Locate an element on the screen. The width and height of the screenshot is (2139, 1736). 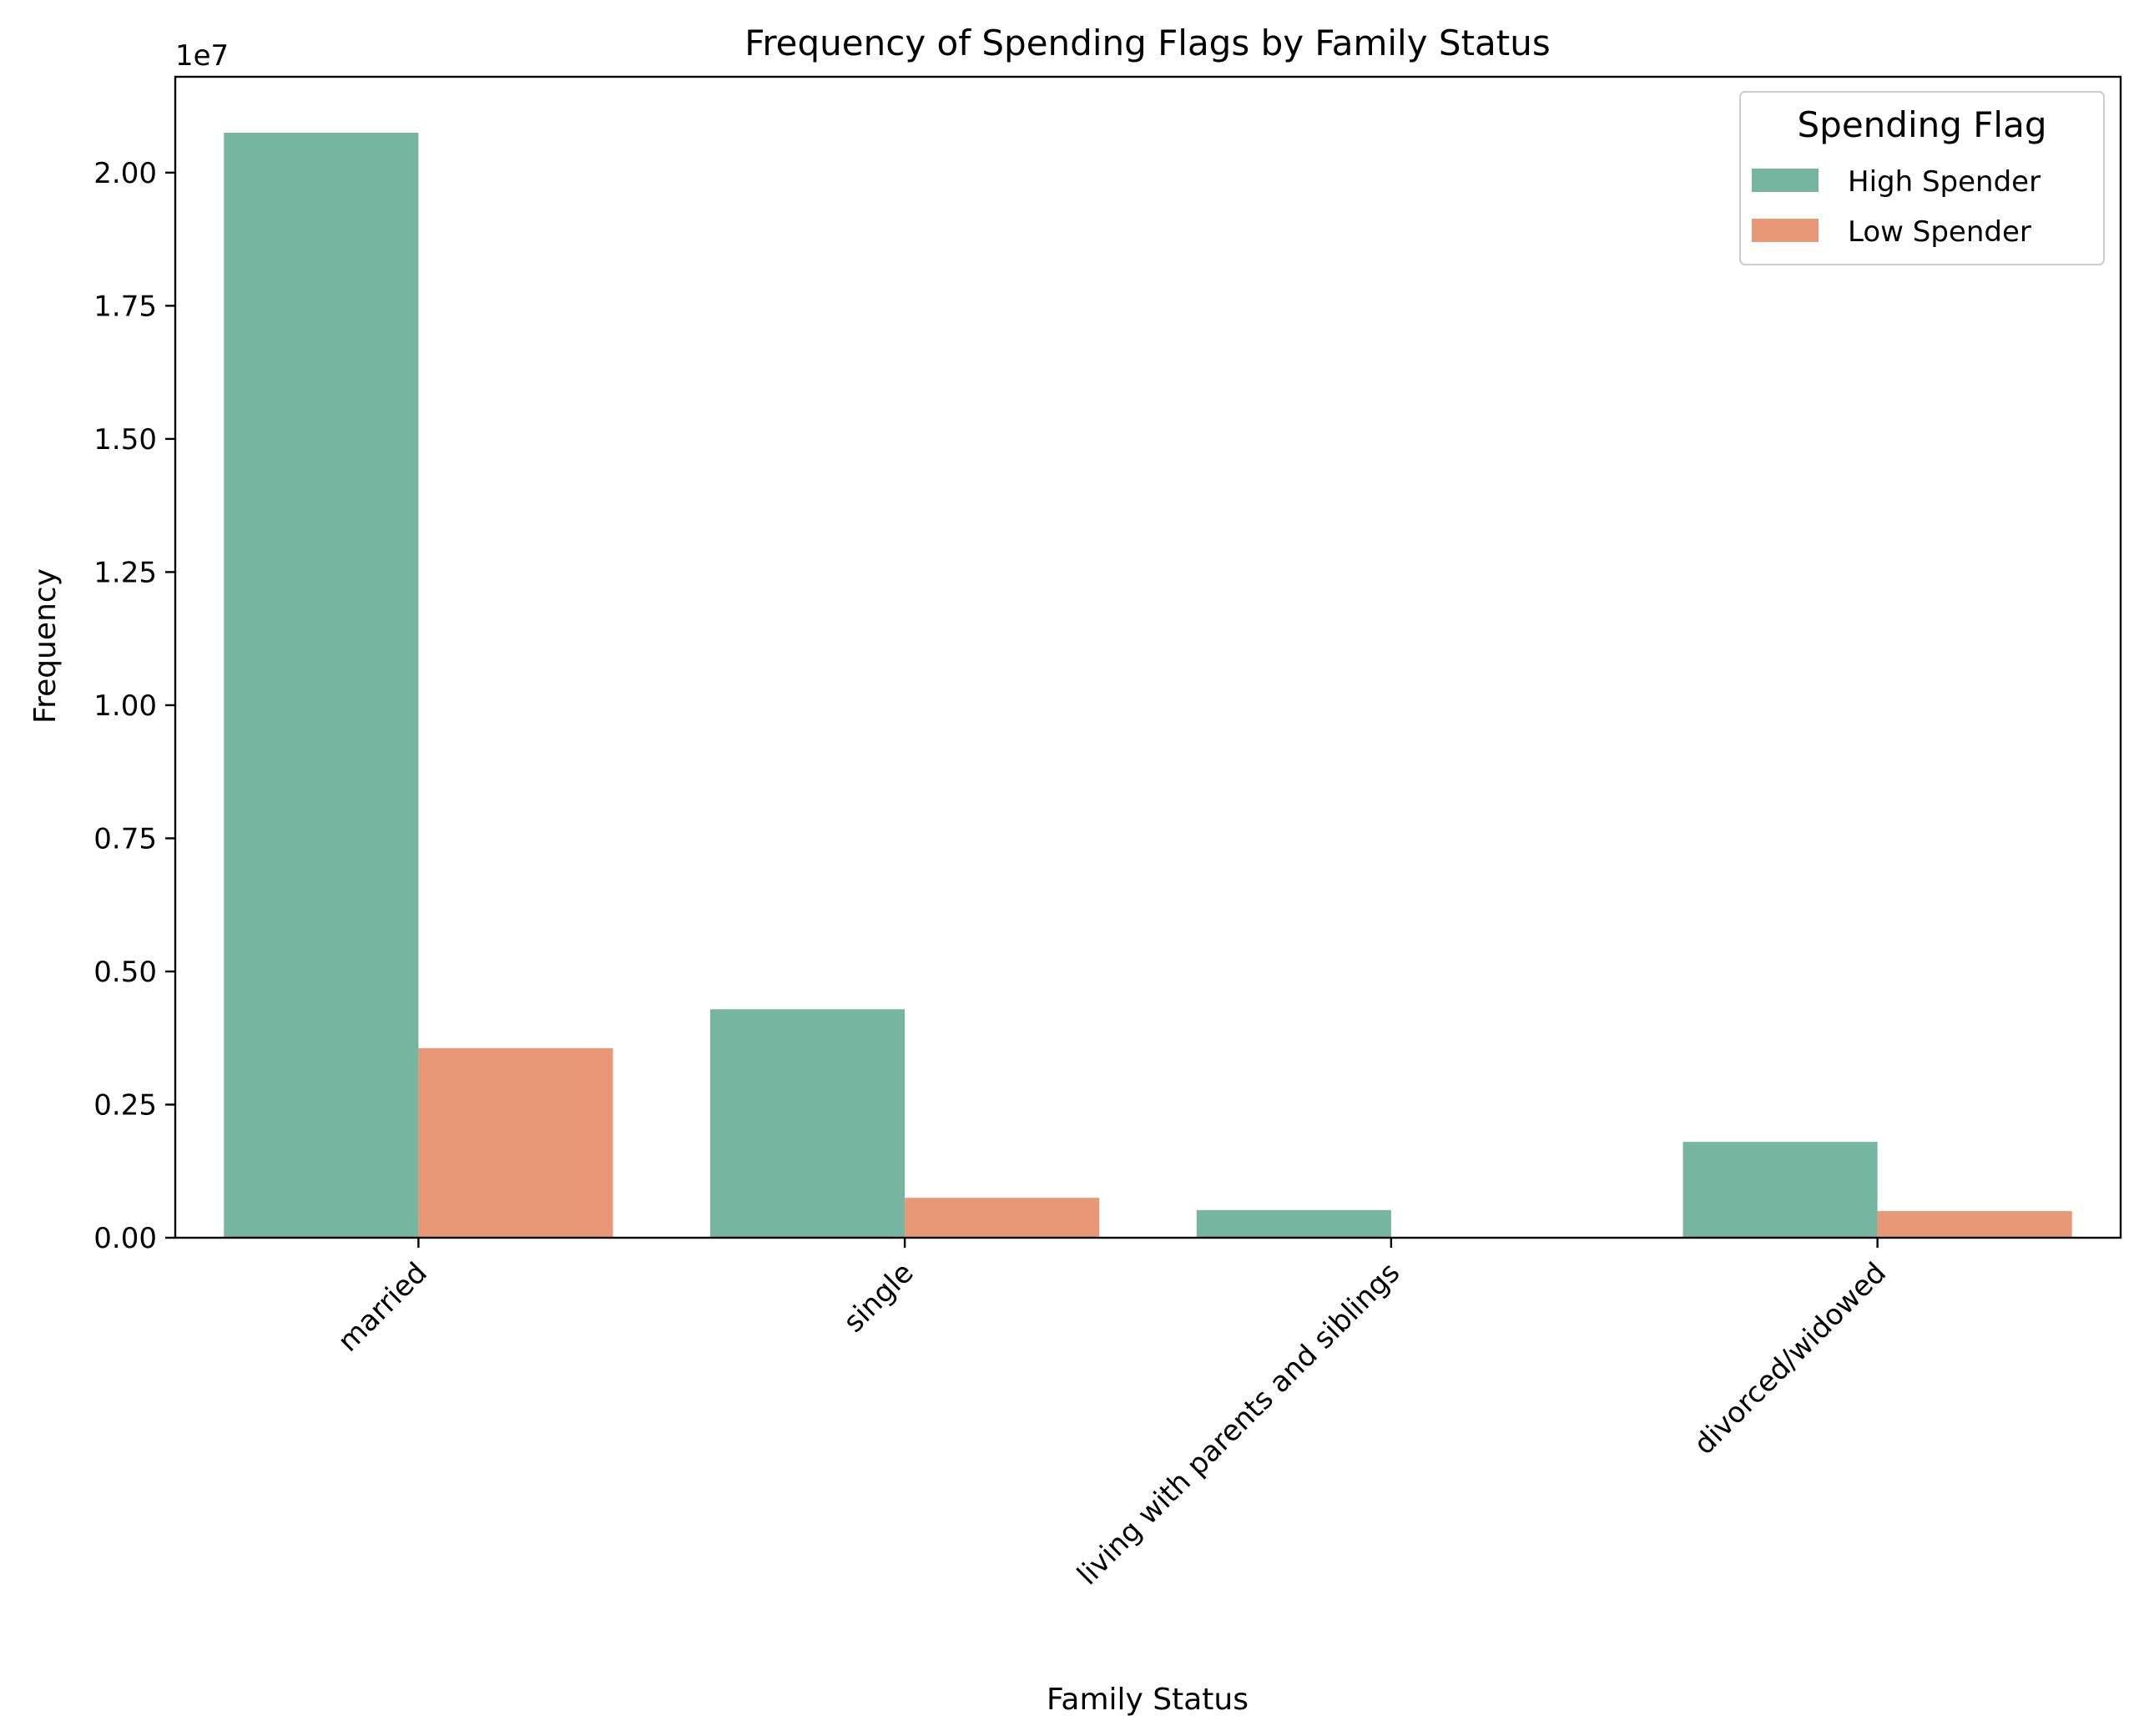
y-axis-offset-label: 1e7 is located at coordinates (202, 56).